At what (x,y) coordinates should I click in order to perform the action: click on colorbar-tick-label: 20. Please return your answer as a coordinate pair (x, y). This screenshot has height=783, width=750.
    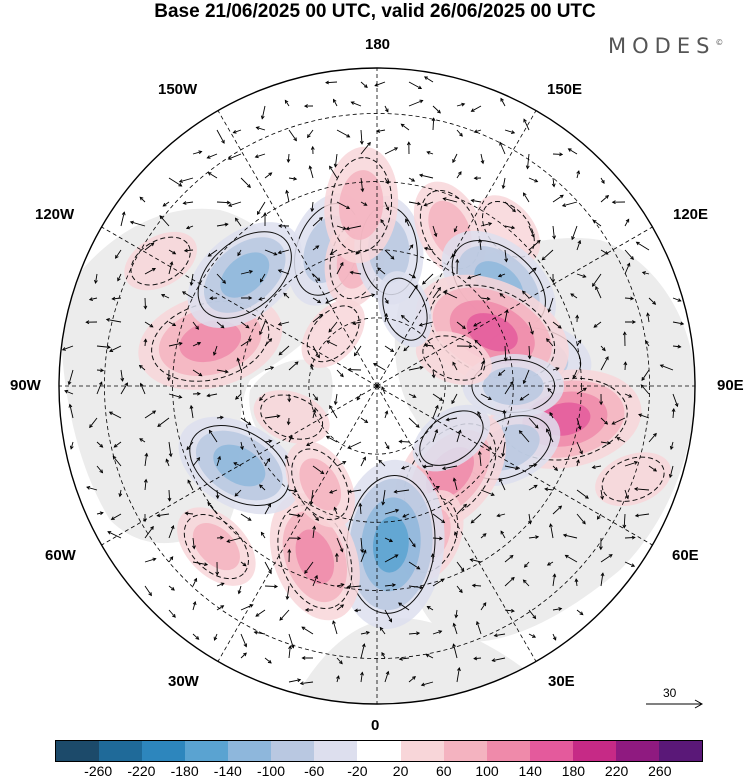
    Looking at the image, I should click on (400, 771).